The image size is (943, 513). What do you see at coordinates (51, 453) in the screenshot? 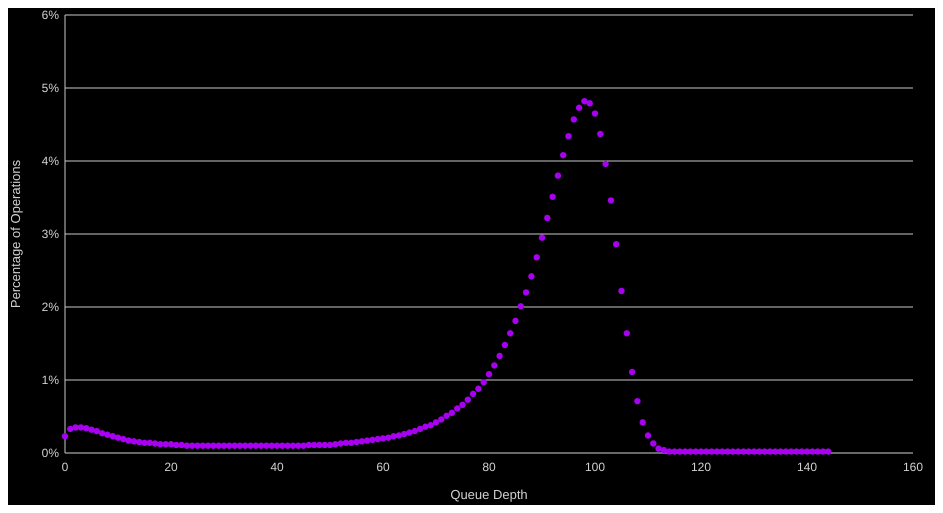
I see `y-tick-label: 0%` at bounding box center [51, 453].